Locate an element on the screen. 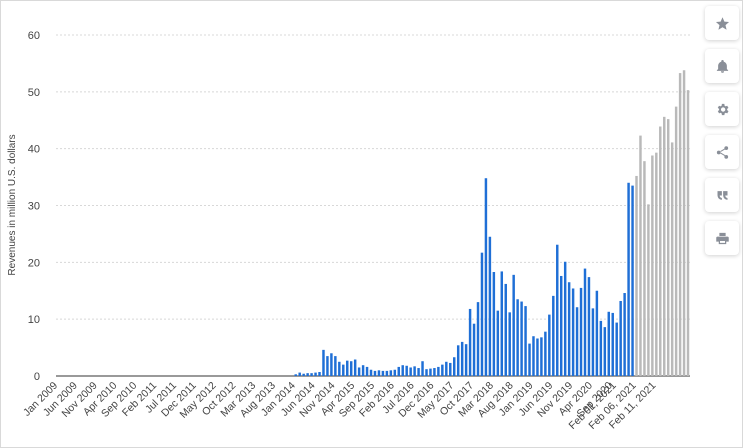  print-button is located at coordinates (722, 238).